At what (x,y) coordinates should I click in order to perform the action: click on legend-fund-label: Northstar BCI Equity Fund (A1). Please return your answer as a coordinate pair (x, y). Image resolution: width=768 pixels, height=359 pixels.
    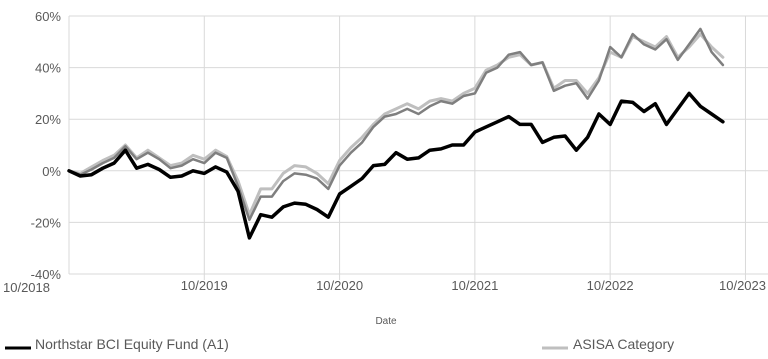
    Looking at the image, I should click on (132, 344).